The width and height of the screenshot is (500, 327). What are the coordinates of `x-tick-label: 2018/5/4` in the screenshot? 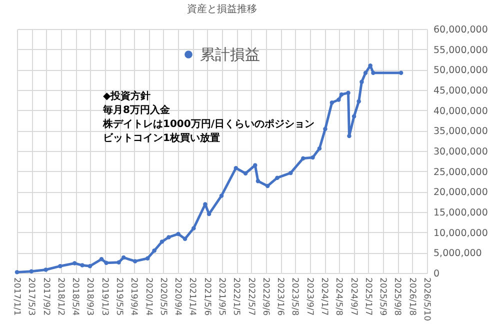 It's located at (75, 297).